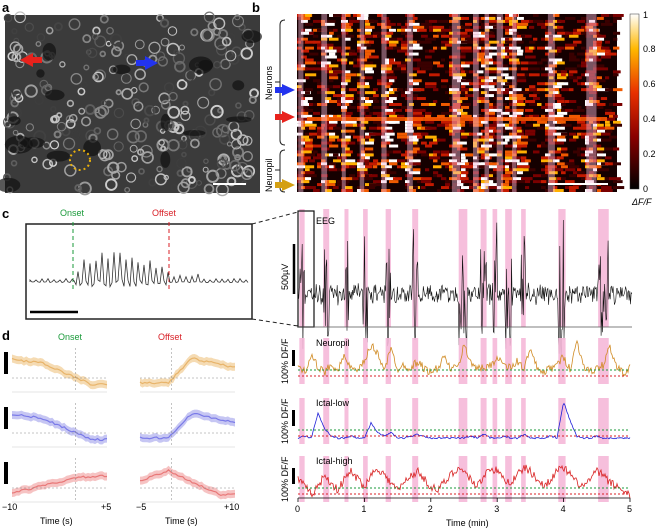  What do you see at coordinates (187, 482) in the screenshot?
I see `d-band-2-right` at bounding box center [187, 482].